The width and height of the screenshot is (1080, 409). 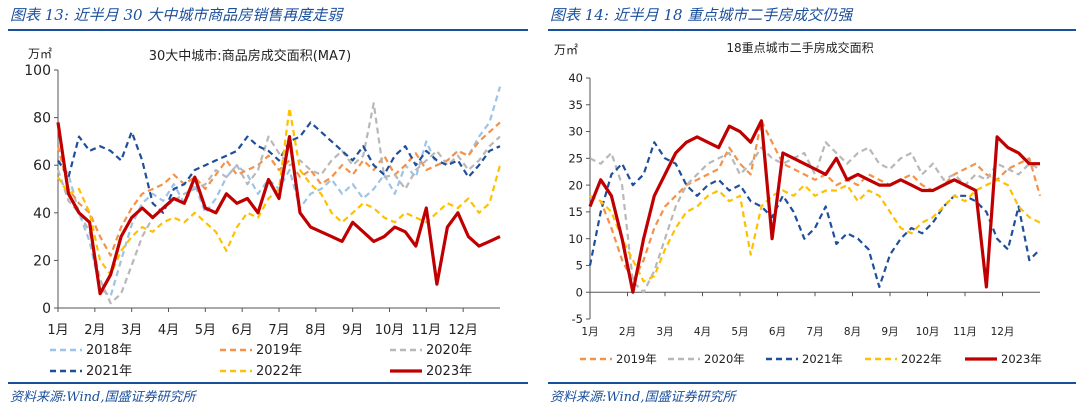 I want to click on chart-title: 30大中城市:商品房成交面积(MA7), so click(x=250, y=56).